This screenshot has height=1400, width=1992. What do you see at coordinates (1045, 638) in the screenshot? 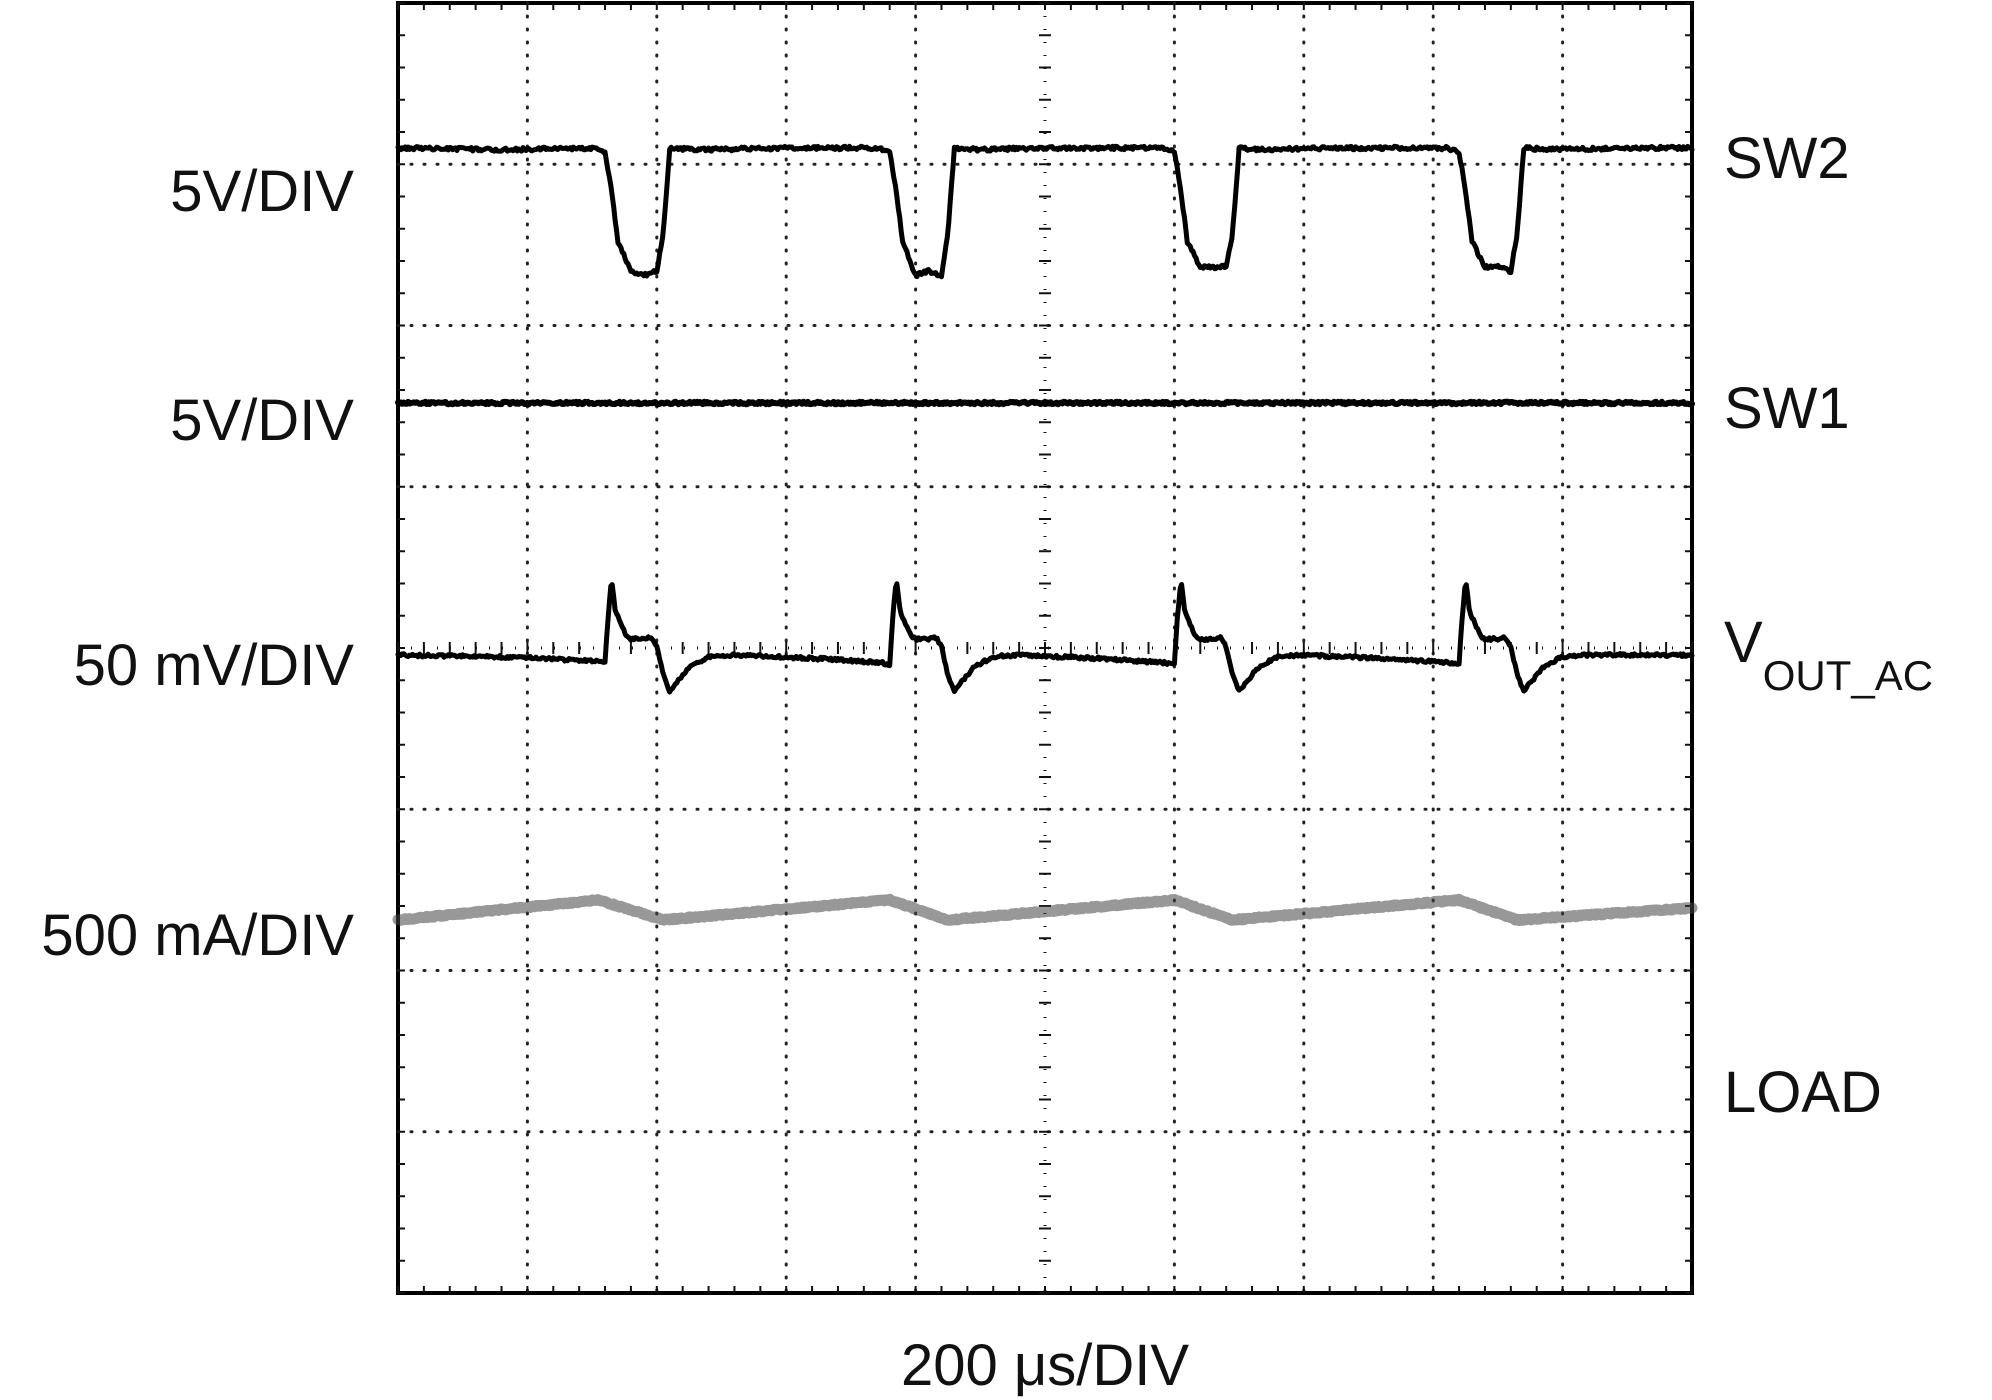
I see `trace-v-out-ac` at bounding box center [1045, 638].